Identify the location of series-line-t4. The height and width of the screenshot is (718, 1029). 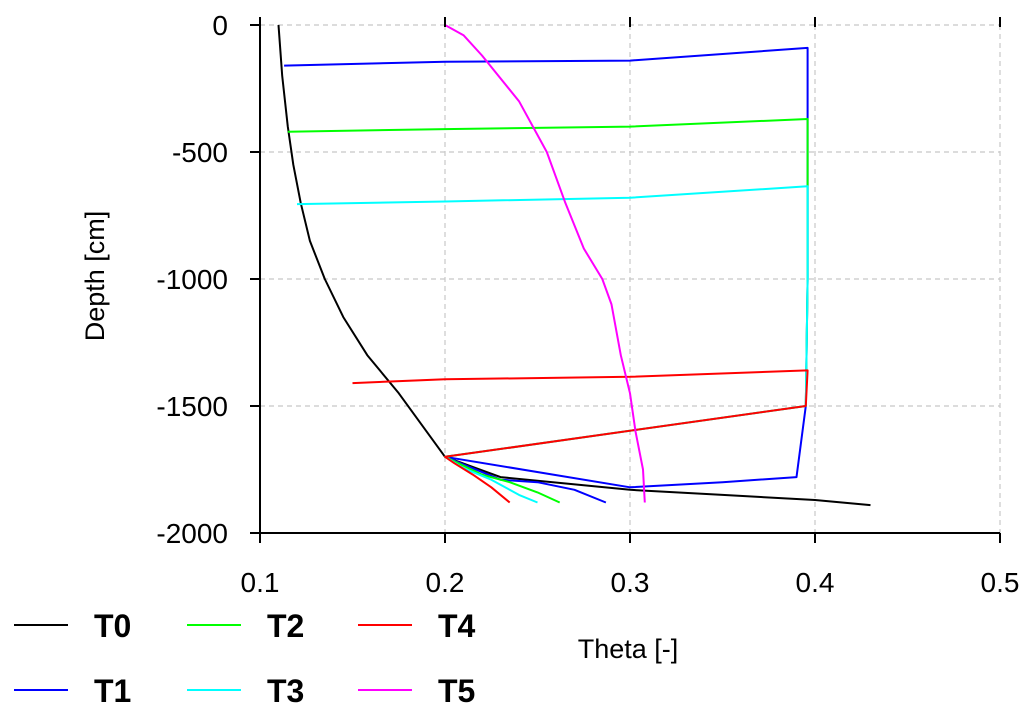
(580, 436).